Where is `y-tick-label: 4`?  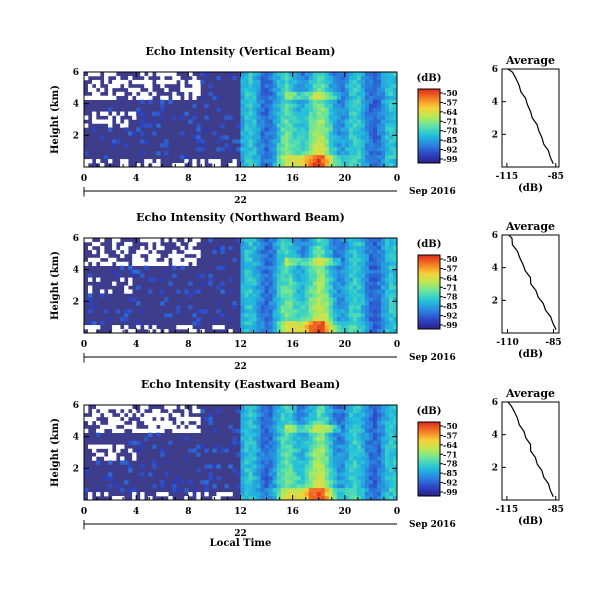
y-tick-label: 4 is located at coordinates (76, 271).